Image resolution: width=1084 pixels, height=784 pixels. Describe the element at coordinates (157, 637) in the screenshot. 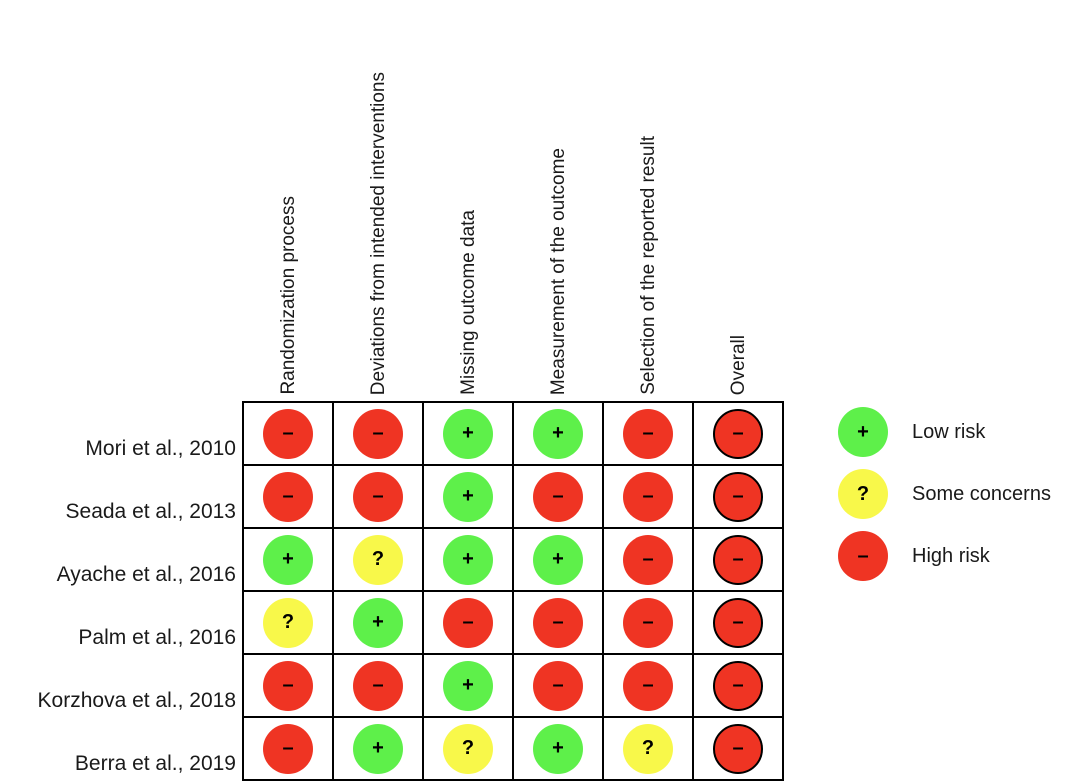

I see `study-label: Palm et al., 2016` at that location.